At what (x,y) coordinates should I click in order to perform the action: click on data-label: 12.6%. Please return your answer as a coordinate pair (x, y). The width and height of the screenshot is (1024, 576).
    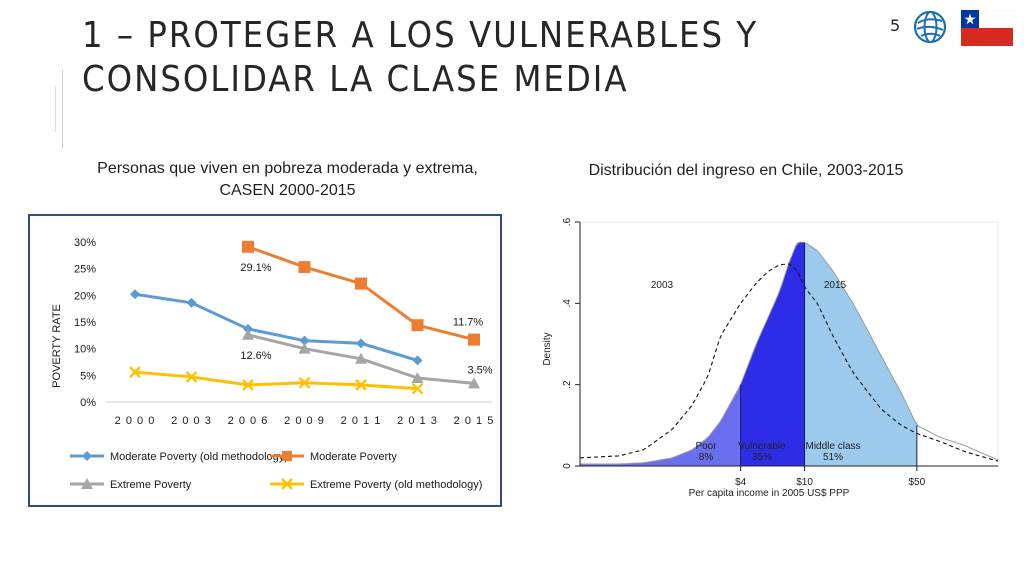
    Looking at the image, I should click on (255, 356).